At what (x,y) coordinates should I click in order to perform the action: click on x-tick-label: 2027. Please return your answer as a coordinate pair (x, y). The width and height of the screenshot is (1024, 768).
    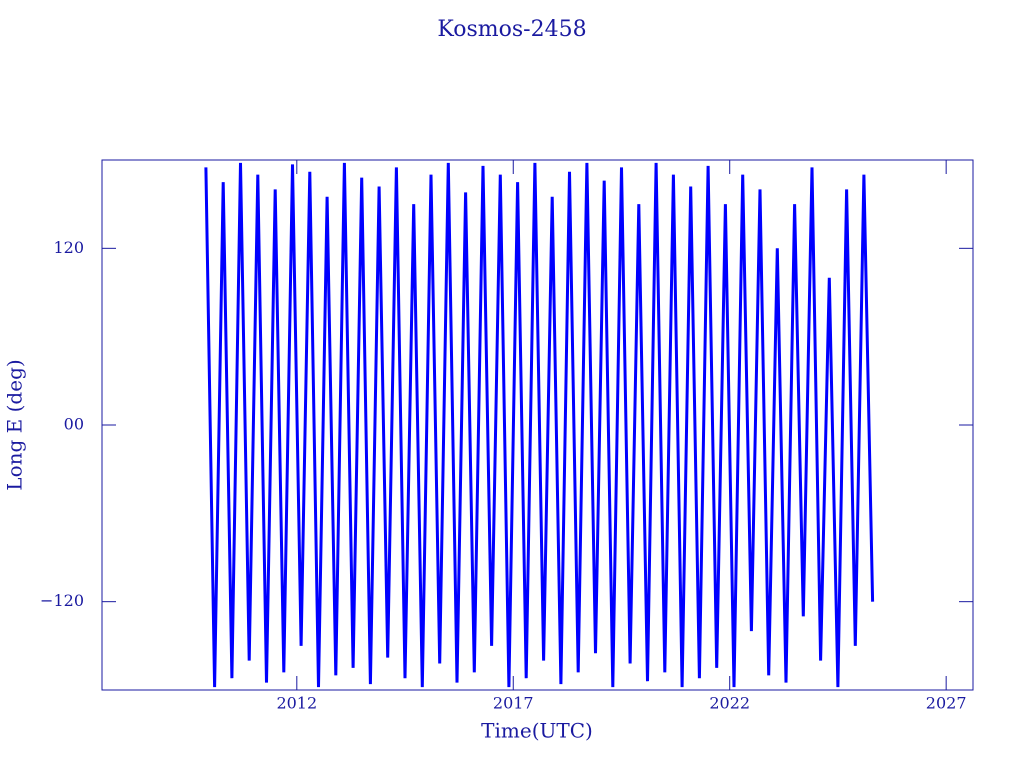
    Looking at the image, I should click on (946, 703).